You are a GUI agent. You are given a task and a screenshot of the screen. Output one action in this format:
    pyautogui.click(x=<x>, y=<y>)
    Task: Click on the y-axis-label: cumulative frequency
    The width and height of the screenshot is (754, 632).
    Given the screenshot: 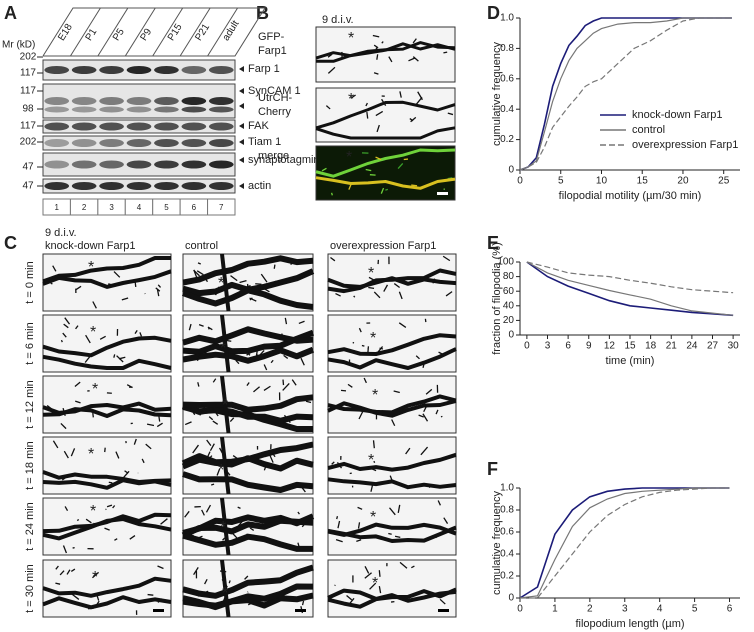 What is the action you would take?
    pyautogui.click(x=497, y=543)
    